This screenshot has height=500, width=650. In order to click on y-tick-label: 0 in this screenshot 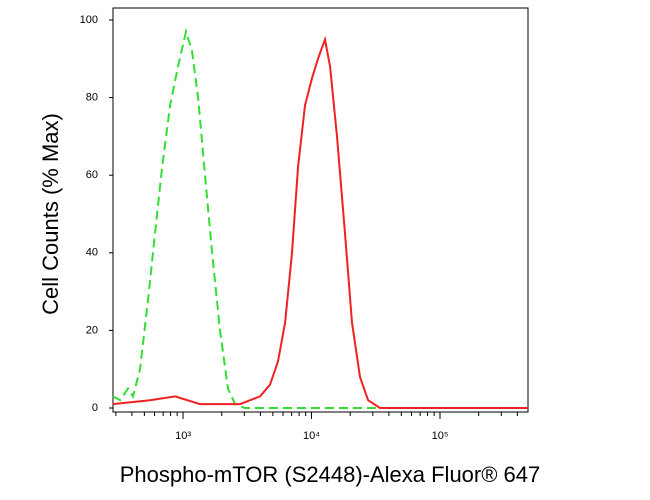, I will do `click(95, 408)`.